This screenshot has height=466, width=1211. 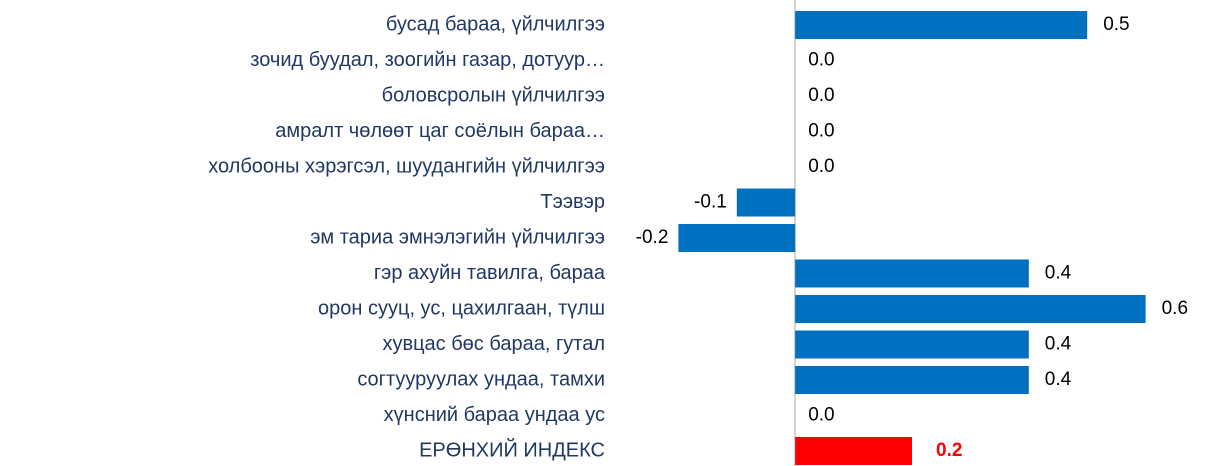 What do you see at coordinates (493, 95) in the screenshot?
I see `category-label: боловсролын үйлчилгээ` at bounding box center [493, 95].